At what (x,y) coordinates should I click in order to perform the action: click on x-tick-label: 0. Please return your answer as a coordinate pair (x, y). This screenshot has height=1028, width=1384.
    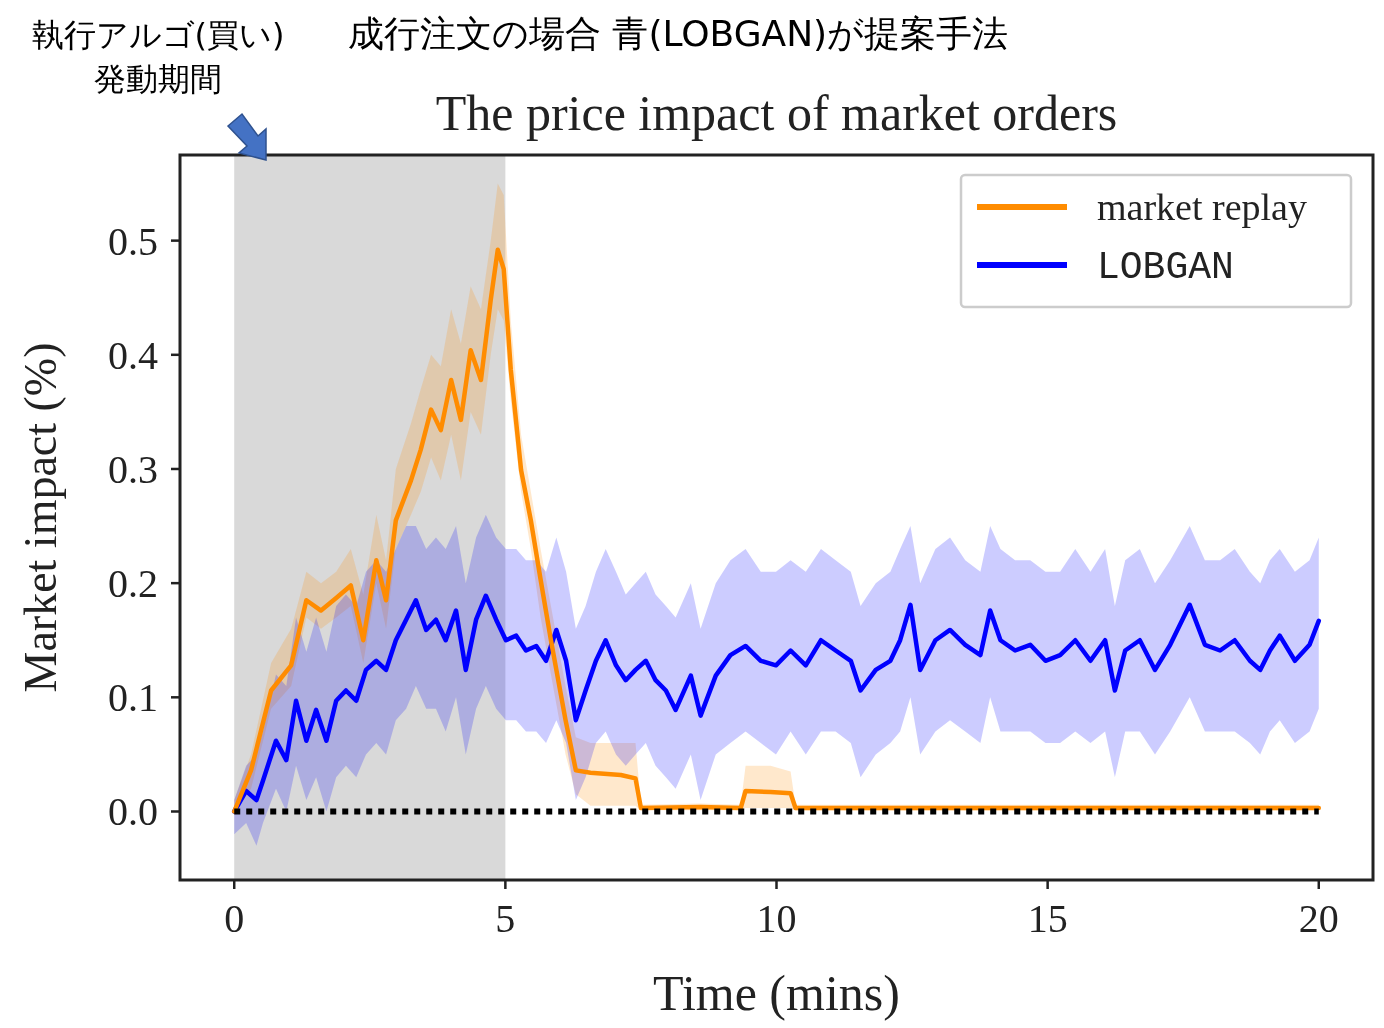
    Looking at the image, I should click on (234, 918).